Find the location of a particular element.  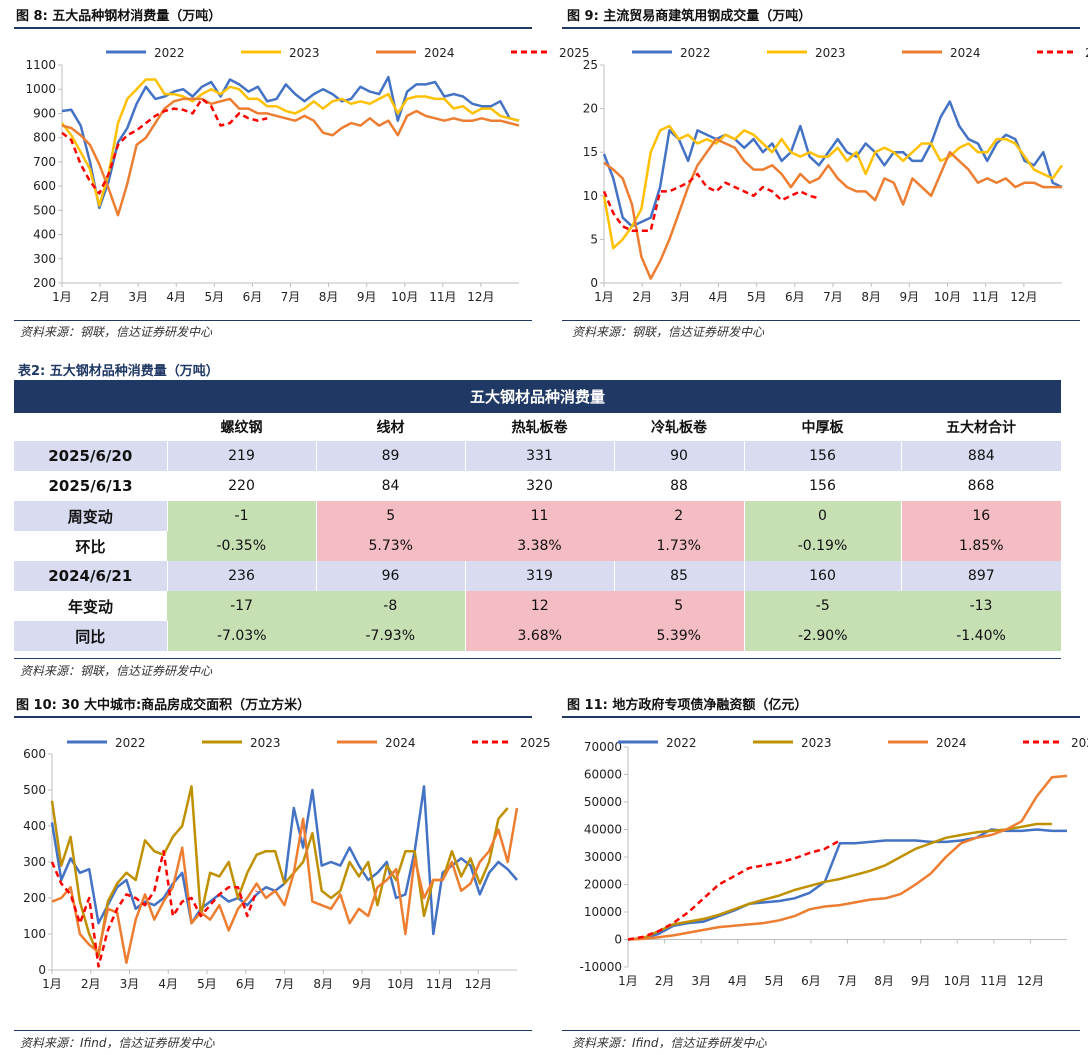

table-cell: -13 is located at coordinates (981, 606).